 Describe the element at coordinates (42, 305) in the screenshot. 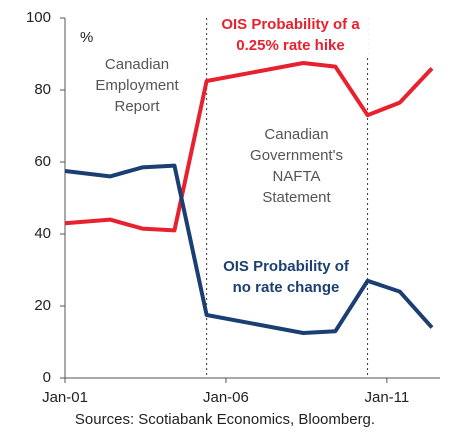

I see `y-tick-label: 20` at that location.